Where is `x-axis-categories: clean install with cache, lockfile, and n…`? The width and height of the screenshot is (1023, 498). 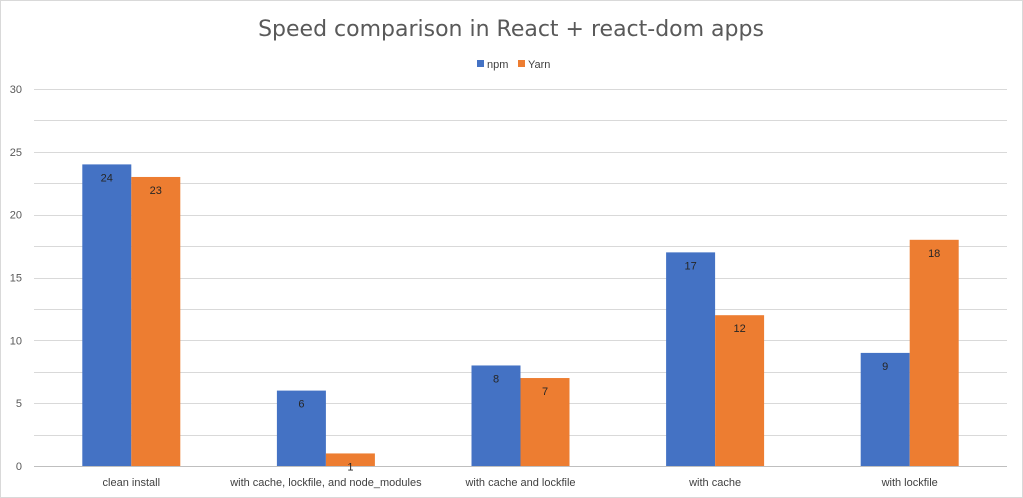 x-axis-categories: clean install with cache, lockfile, and n… is located at coordinates (520, 483).